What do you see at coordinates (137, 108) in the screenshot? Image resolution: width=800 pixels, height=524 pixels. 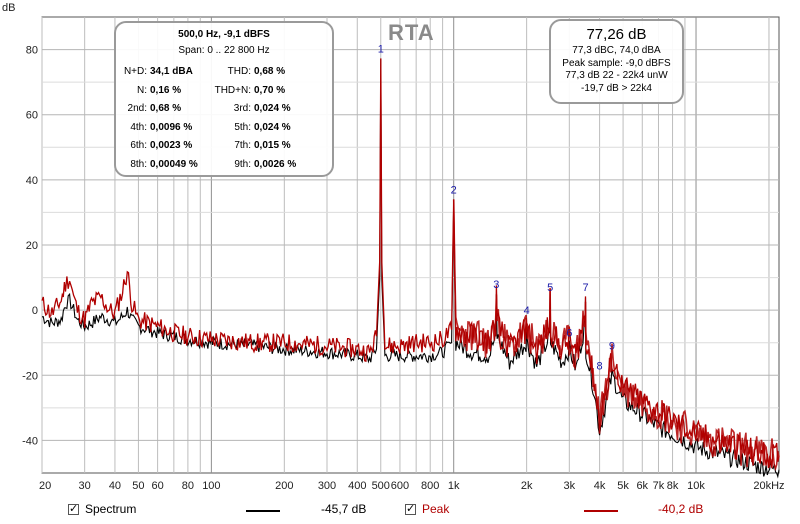 I see `metric-label: 2nd:` at bounding box center [137, 108].